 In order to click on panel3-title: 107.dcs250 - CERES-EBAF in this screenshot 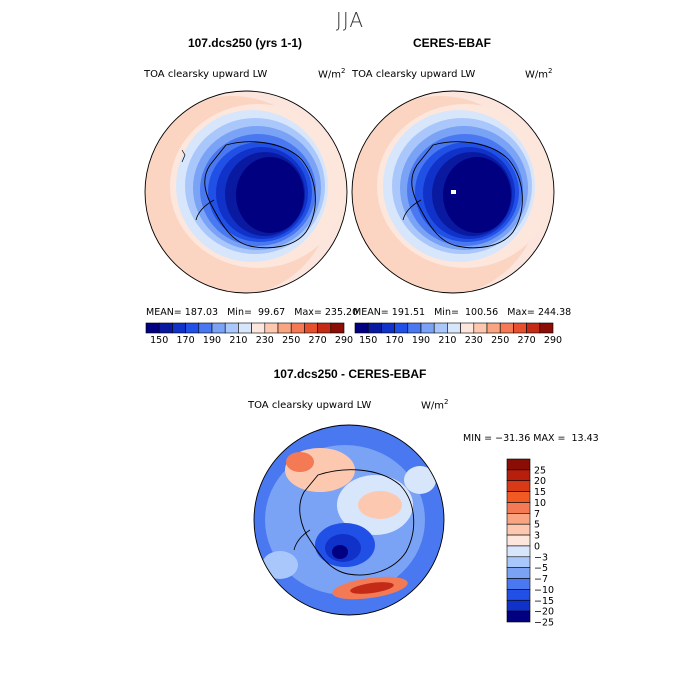, I will do `click(350, 374)`.